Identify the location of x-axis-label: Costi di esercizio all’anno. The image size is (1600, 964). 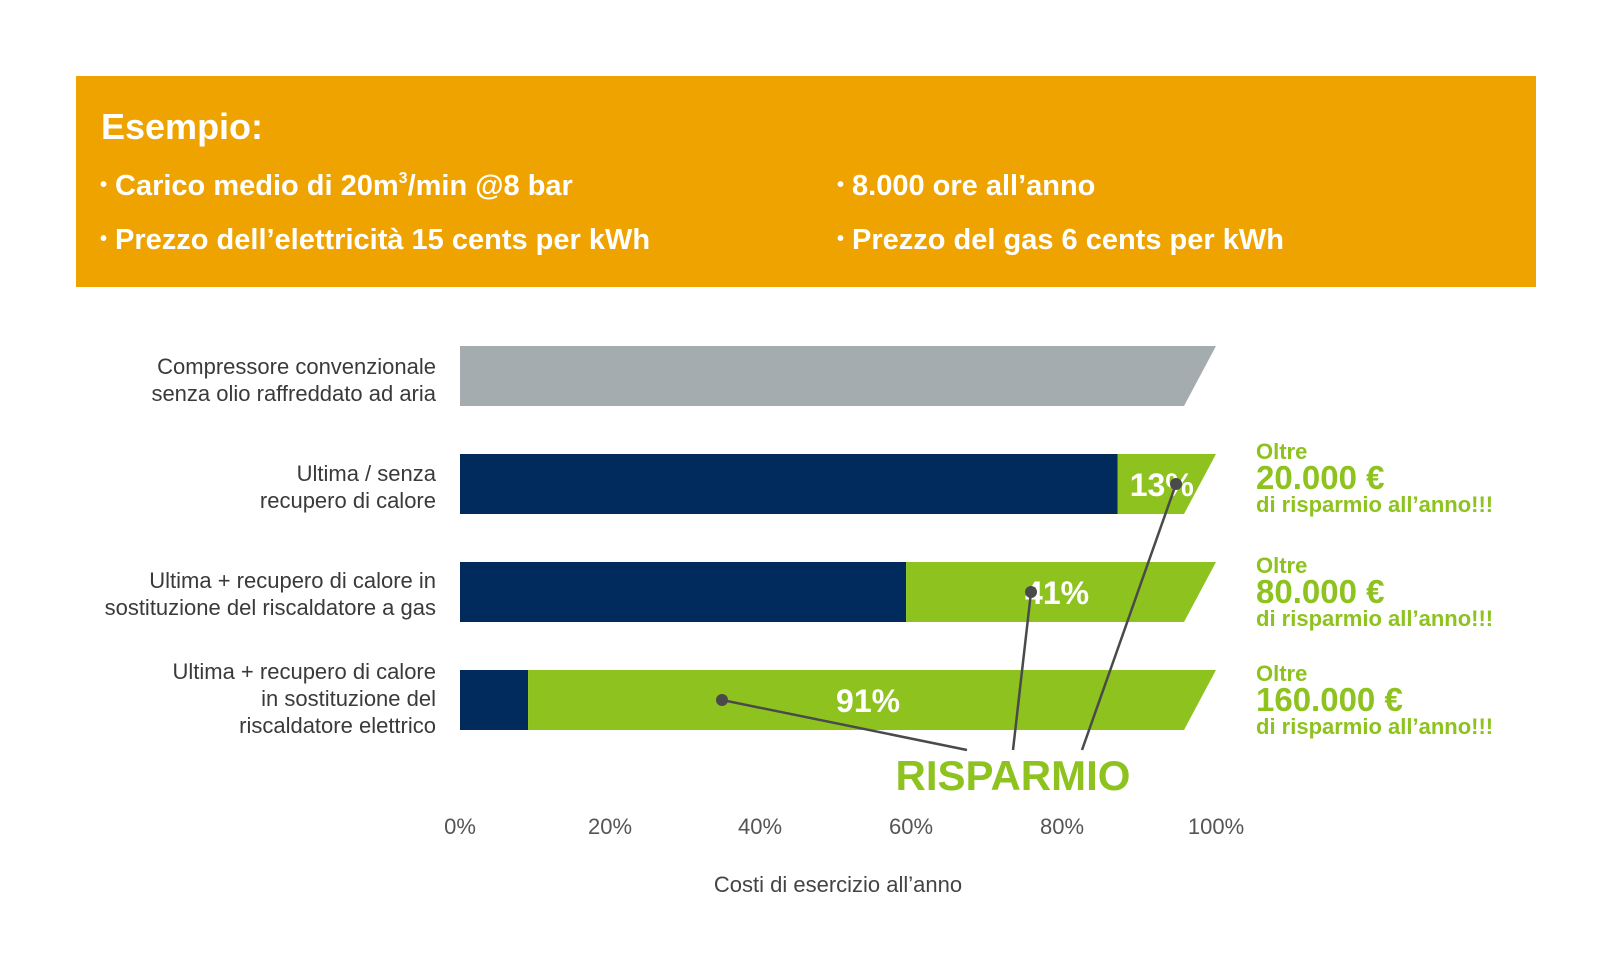
(838, 884).